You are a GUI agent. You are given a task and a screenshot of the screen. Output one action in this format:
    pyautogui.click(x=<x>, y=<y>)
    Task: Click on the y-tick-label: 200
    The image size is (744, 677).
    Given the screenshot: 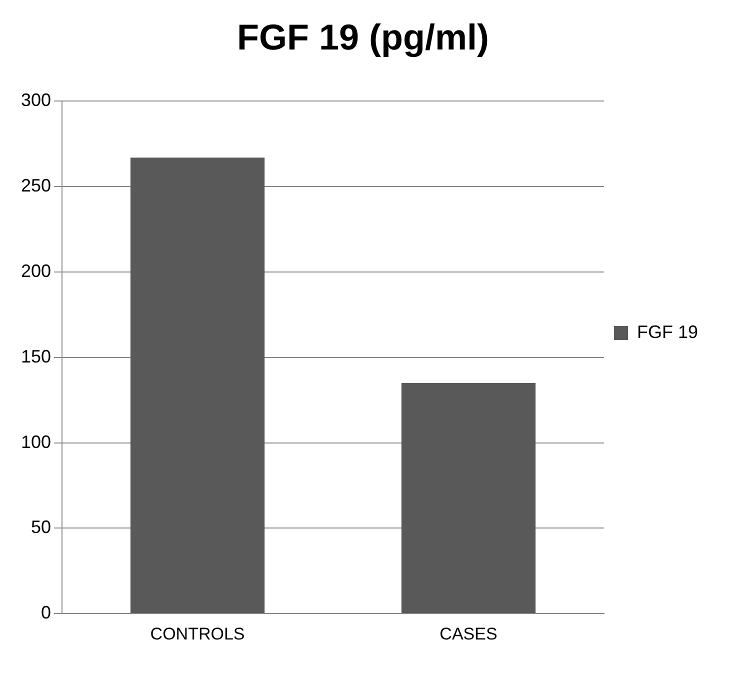 What is the action you would take?
    pyautogui.click(x=36, y=270)
    